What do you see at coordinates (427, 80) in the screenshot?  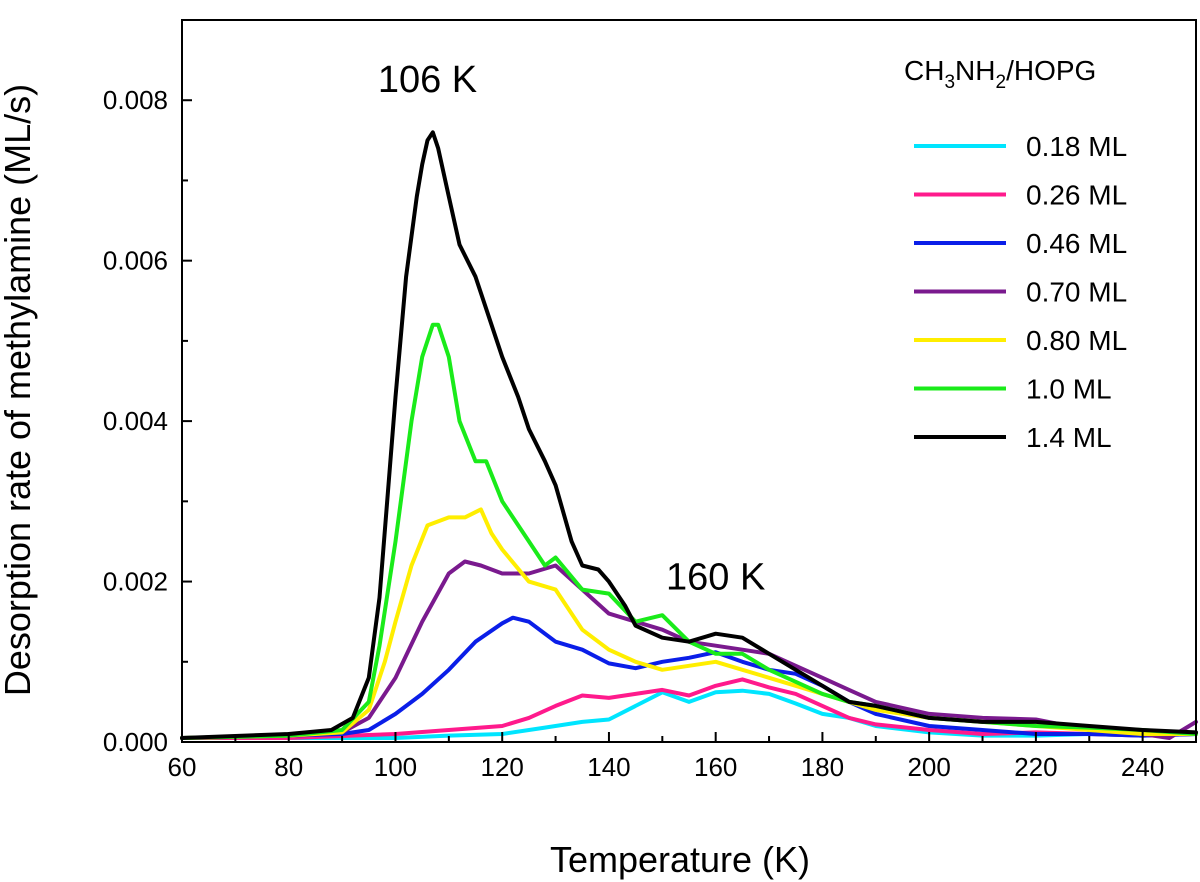 I see `annotation-106-K: 106 K` at bounding box center [427, 80].